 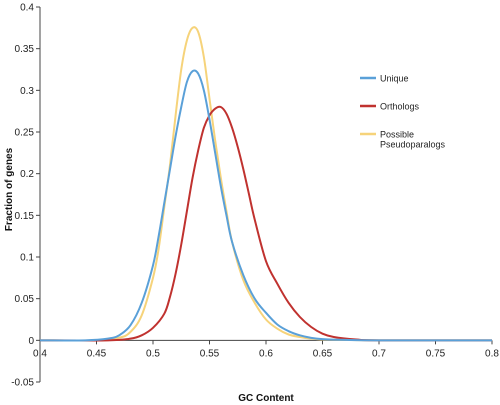 I want to click on x-tick-label: 0.6, so click(x=266, y=353).